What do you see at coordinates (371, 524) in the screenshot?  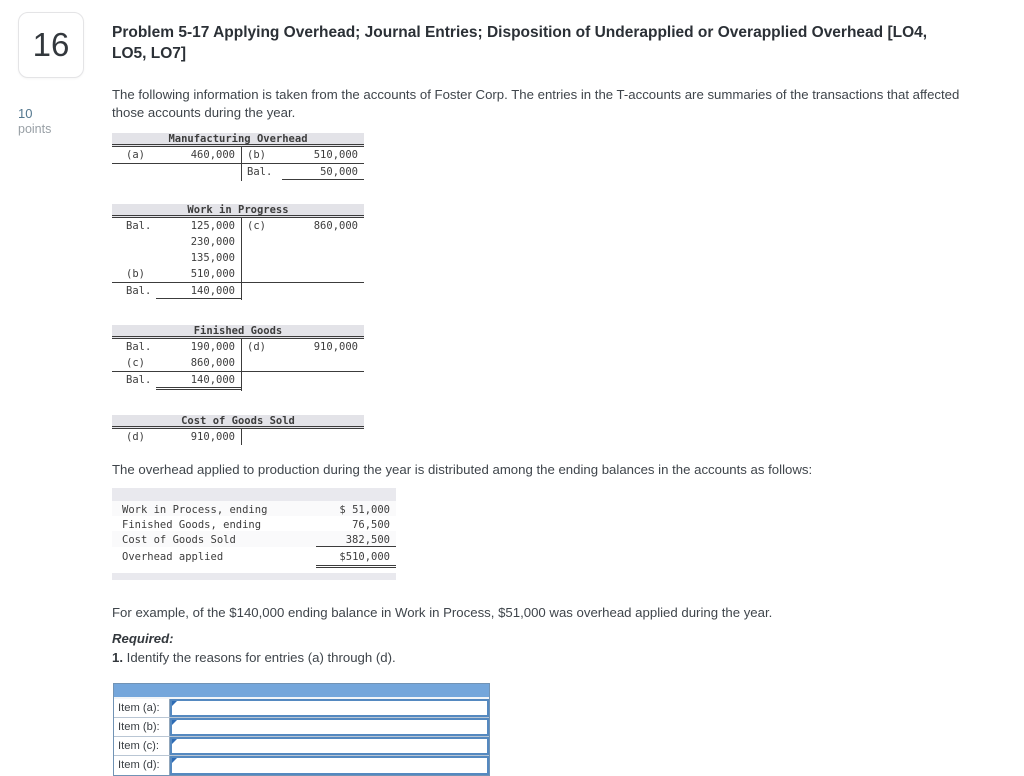 I see `row-amount: 76,500` at bounding box center [371, 524].